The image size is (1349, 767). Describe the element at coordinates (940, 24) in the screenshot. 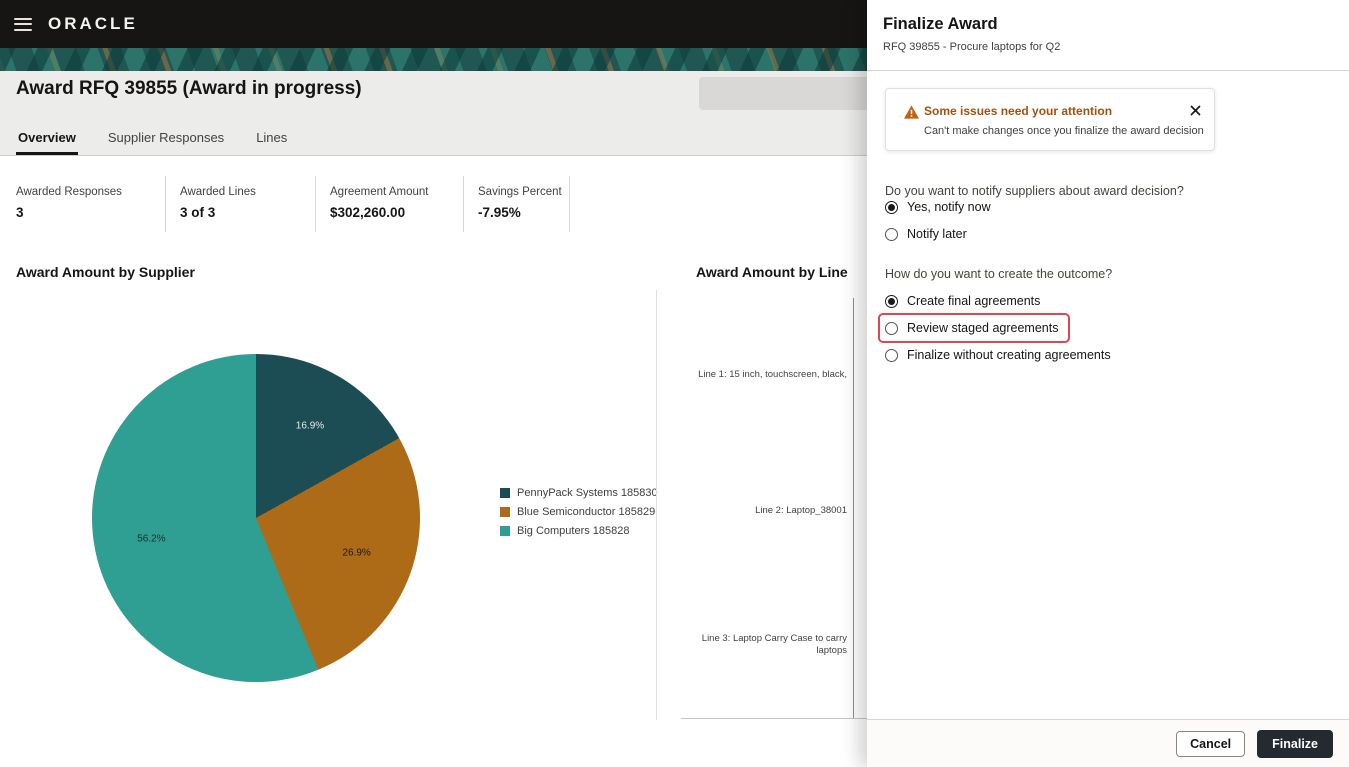

I see `panel-title: Finalize Award` at that location.